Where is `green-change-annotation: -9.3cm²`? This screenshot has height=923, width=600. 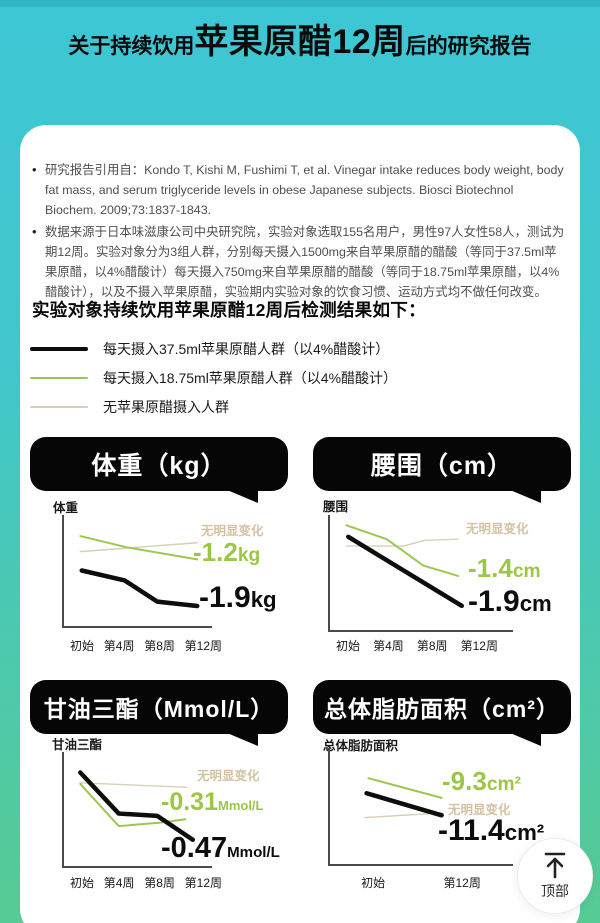
green-change-annotation: -9.3cm² is located at coordinates (482, 781).